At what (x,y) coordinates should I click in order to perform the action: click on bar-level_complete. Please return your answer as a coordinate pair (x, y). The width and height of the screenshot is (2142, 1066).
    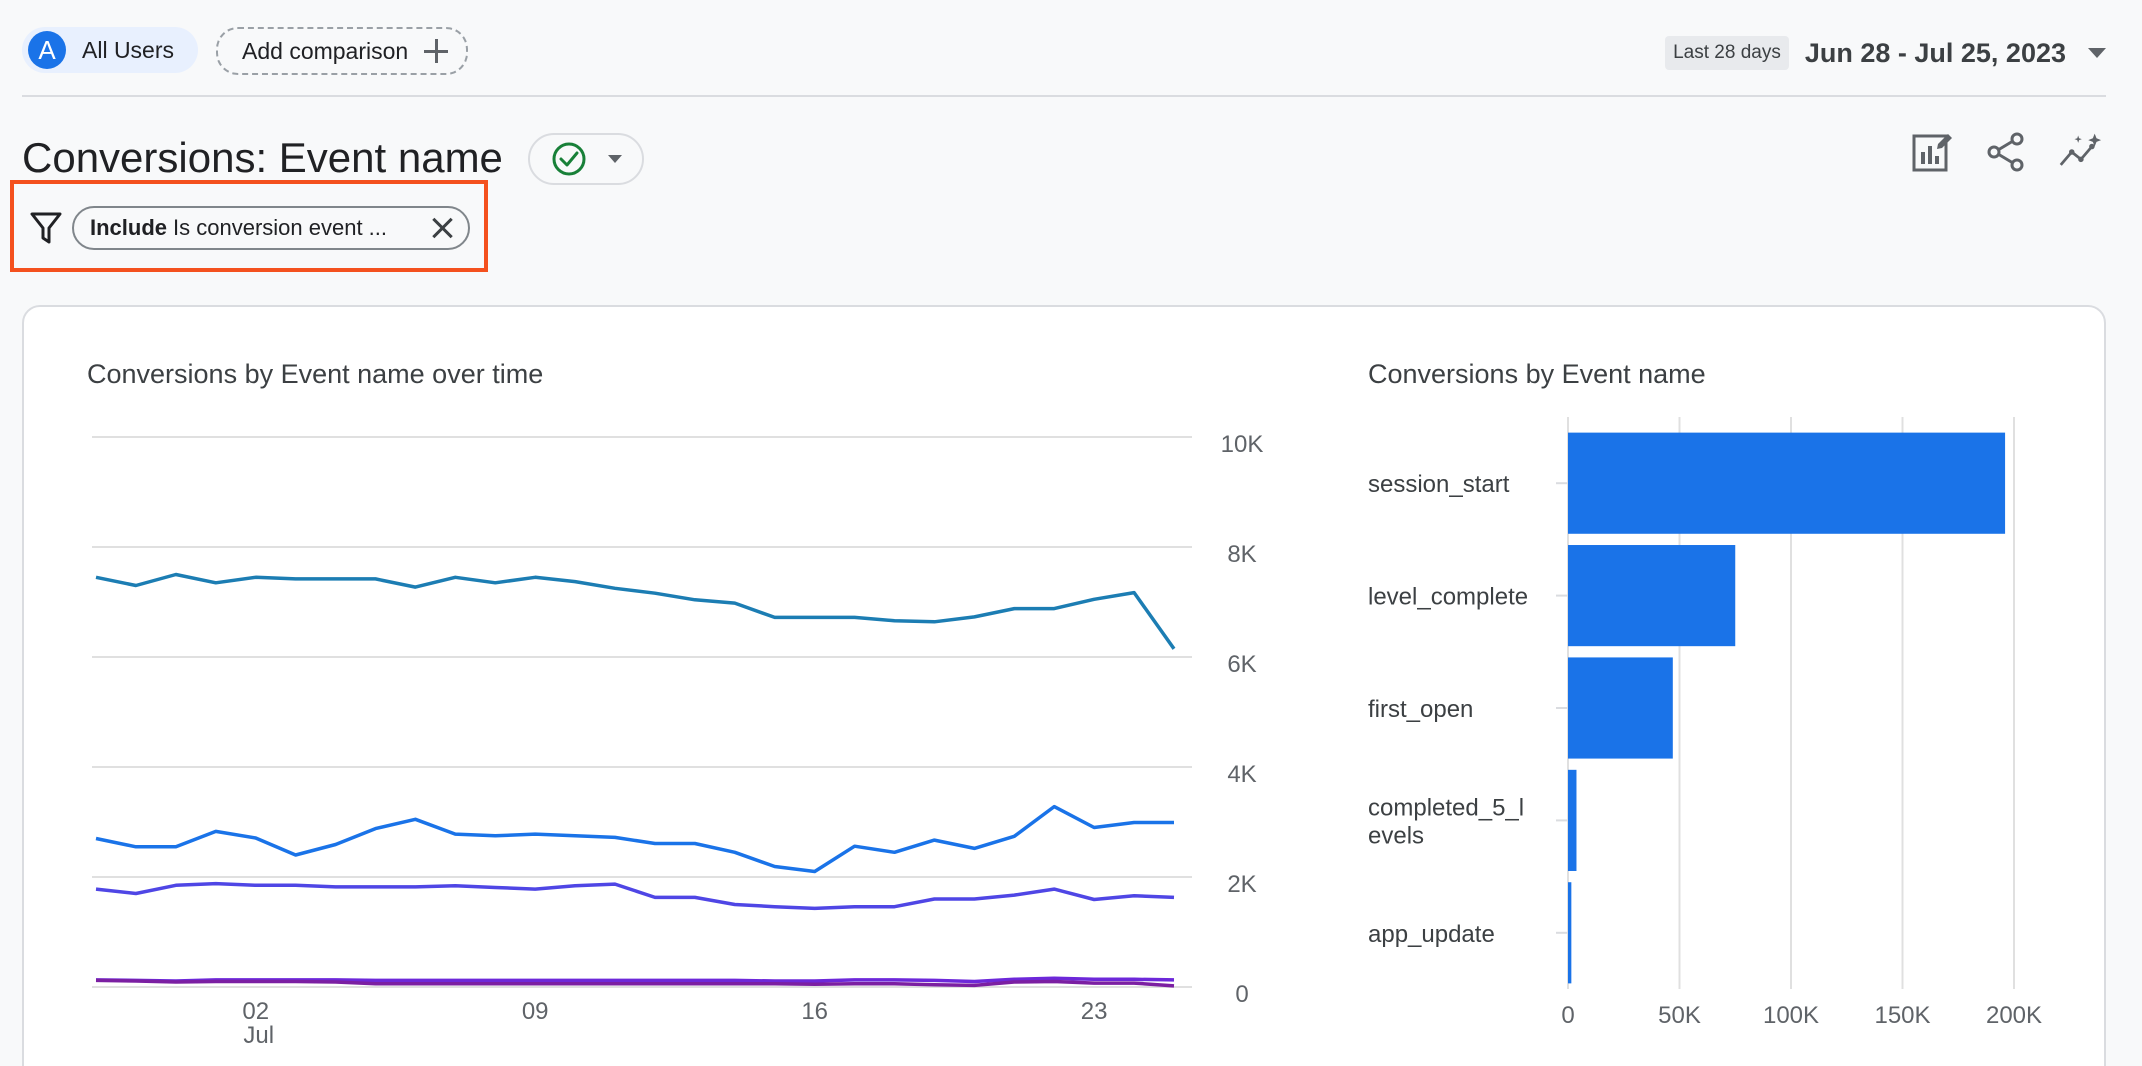
    Looking at the image, I should click on (1652, 596).